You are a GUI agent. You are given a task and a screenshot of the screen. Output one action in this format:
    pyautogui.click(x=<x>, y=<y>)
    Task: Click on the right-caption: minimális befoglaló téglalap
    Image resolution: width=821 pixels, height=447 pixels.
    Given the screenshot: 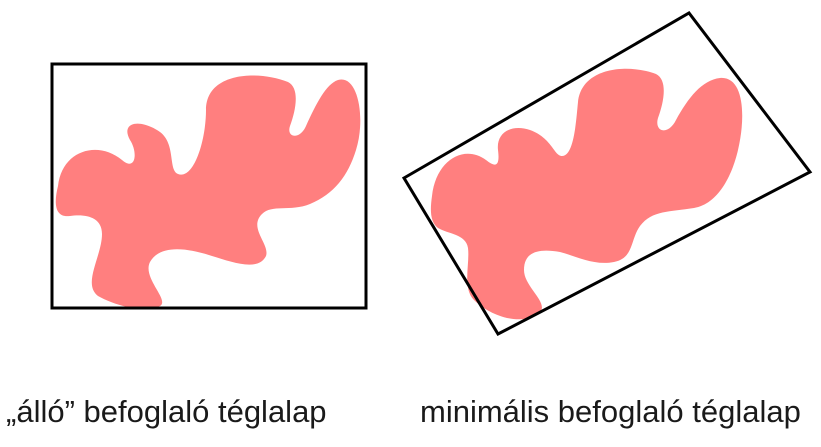 What is the action you would take?
    pyautogui.click(x=610, y=411)
    